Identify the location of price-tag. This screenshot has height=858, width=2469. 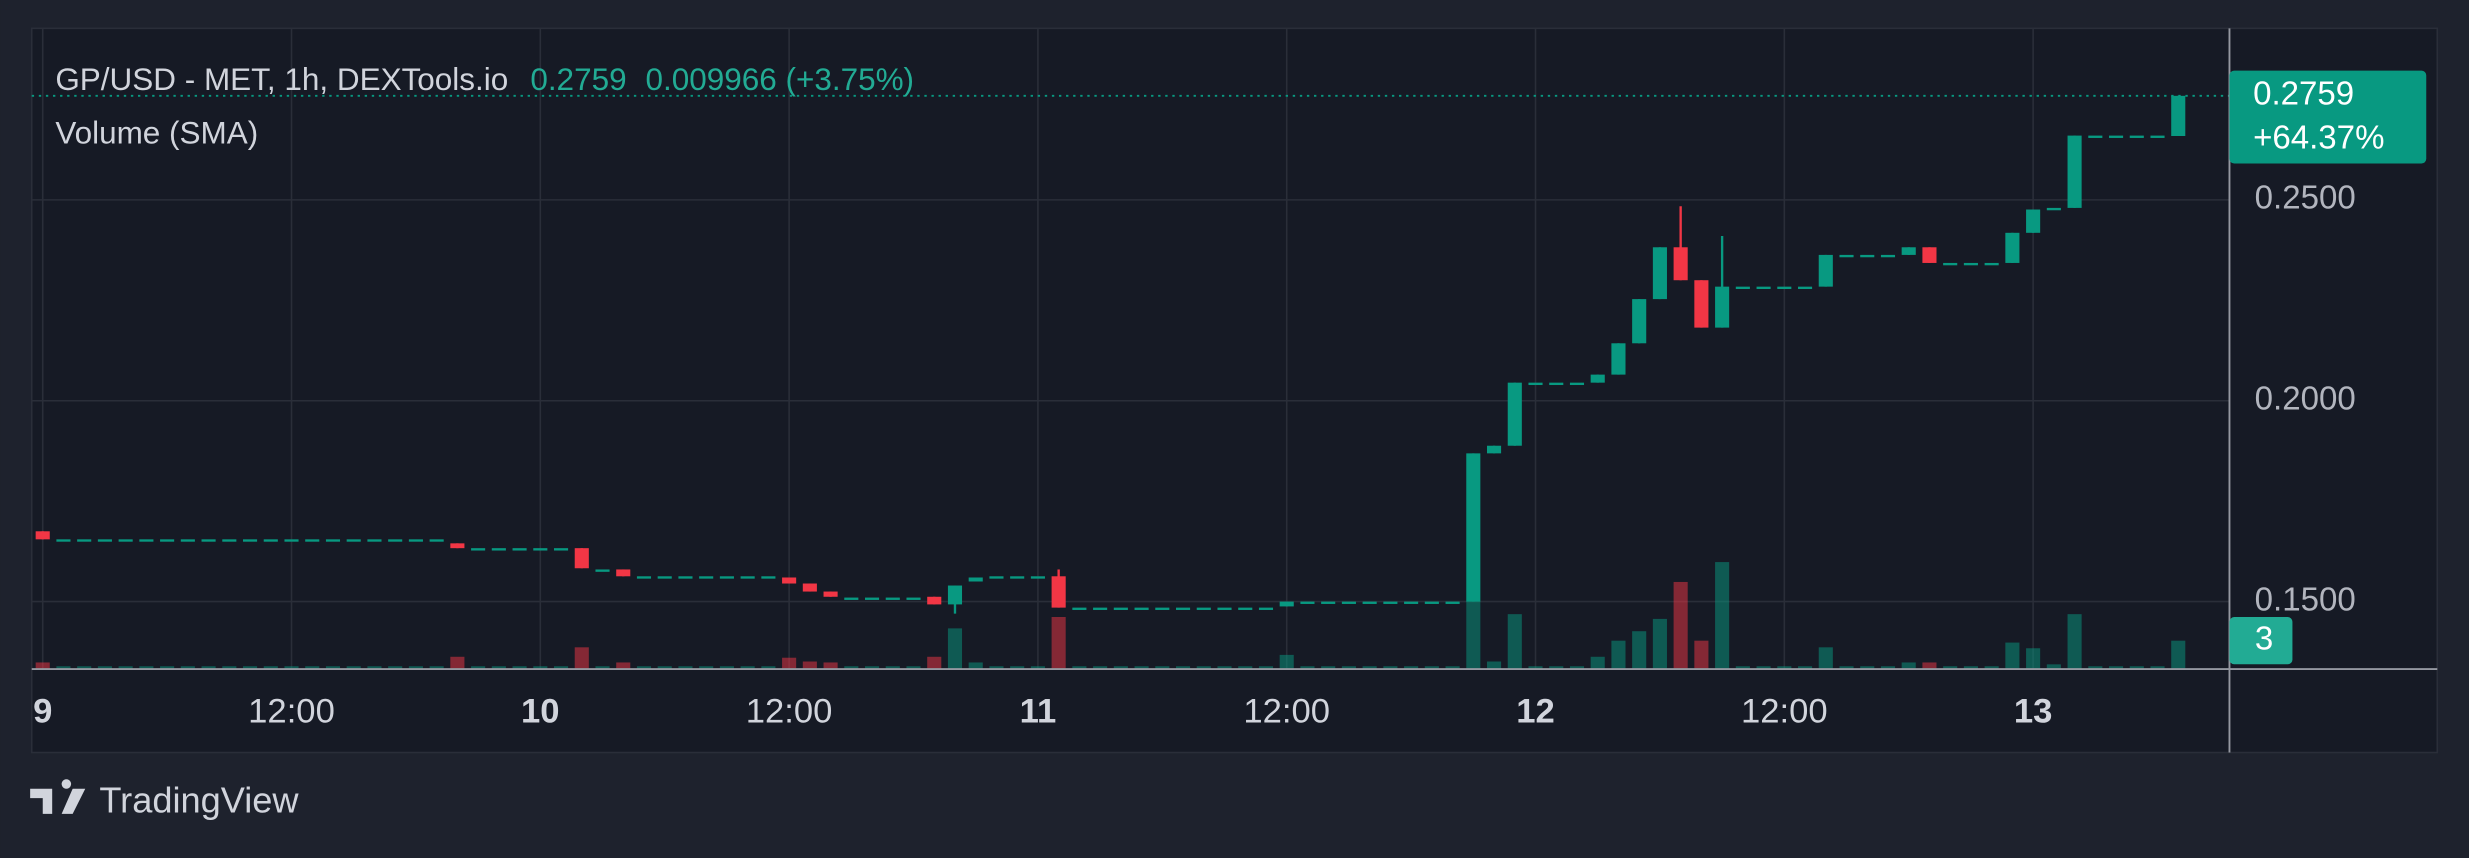
(2328, 117).